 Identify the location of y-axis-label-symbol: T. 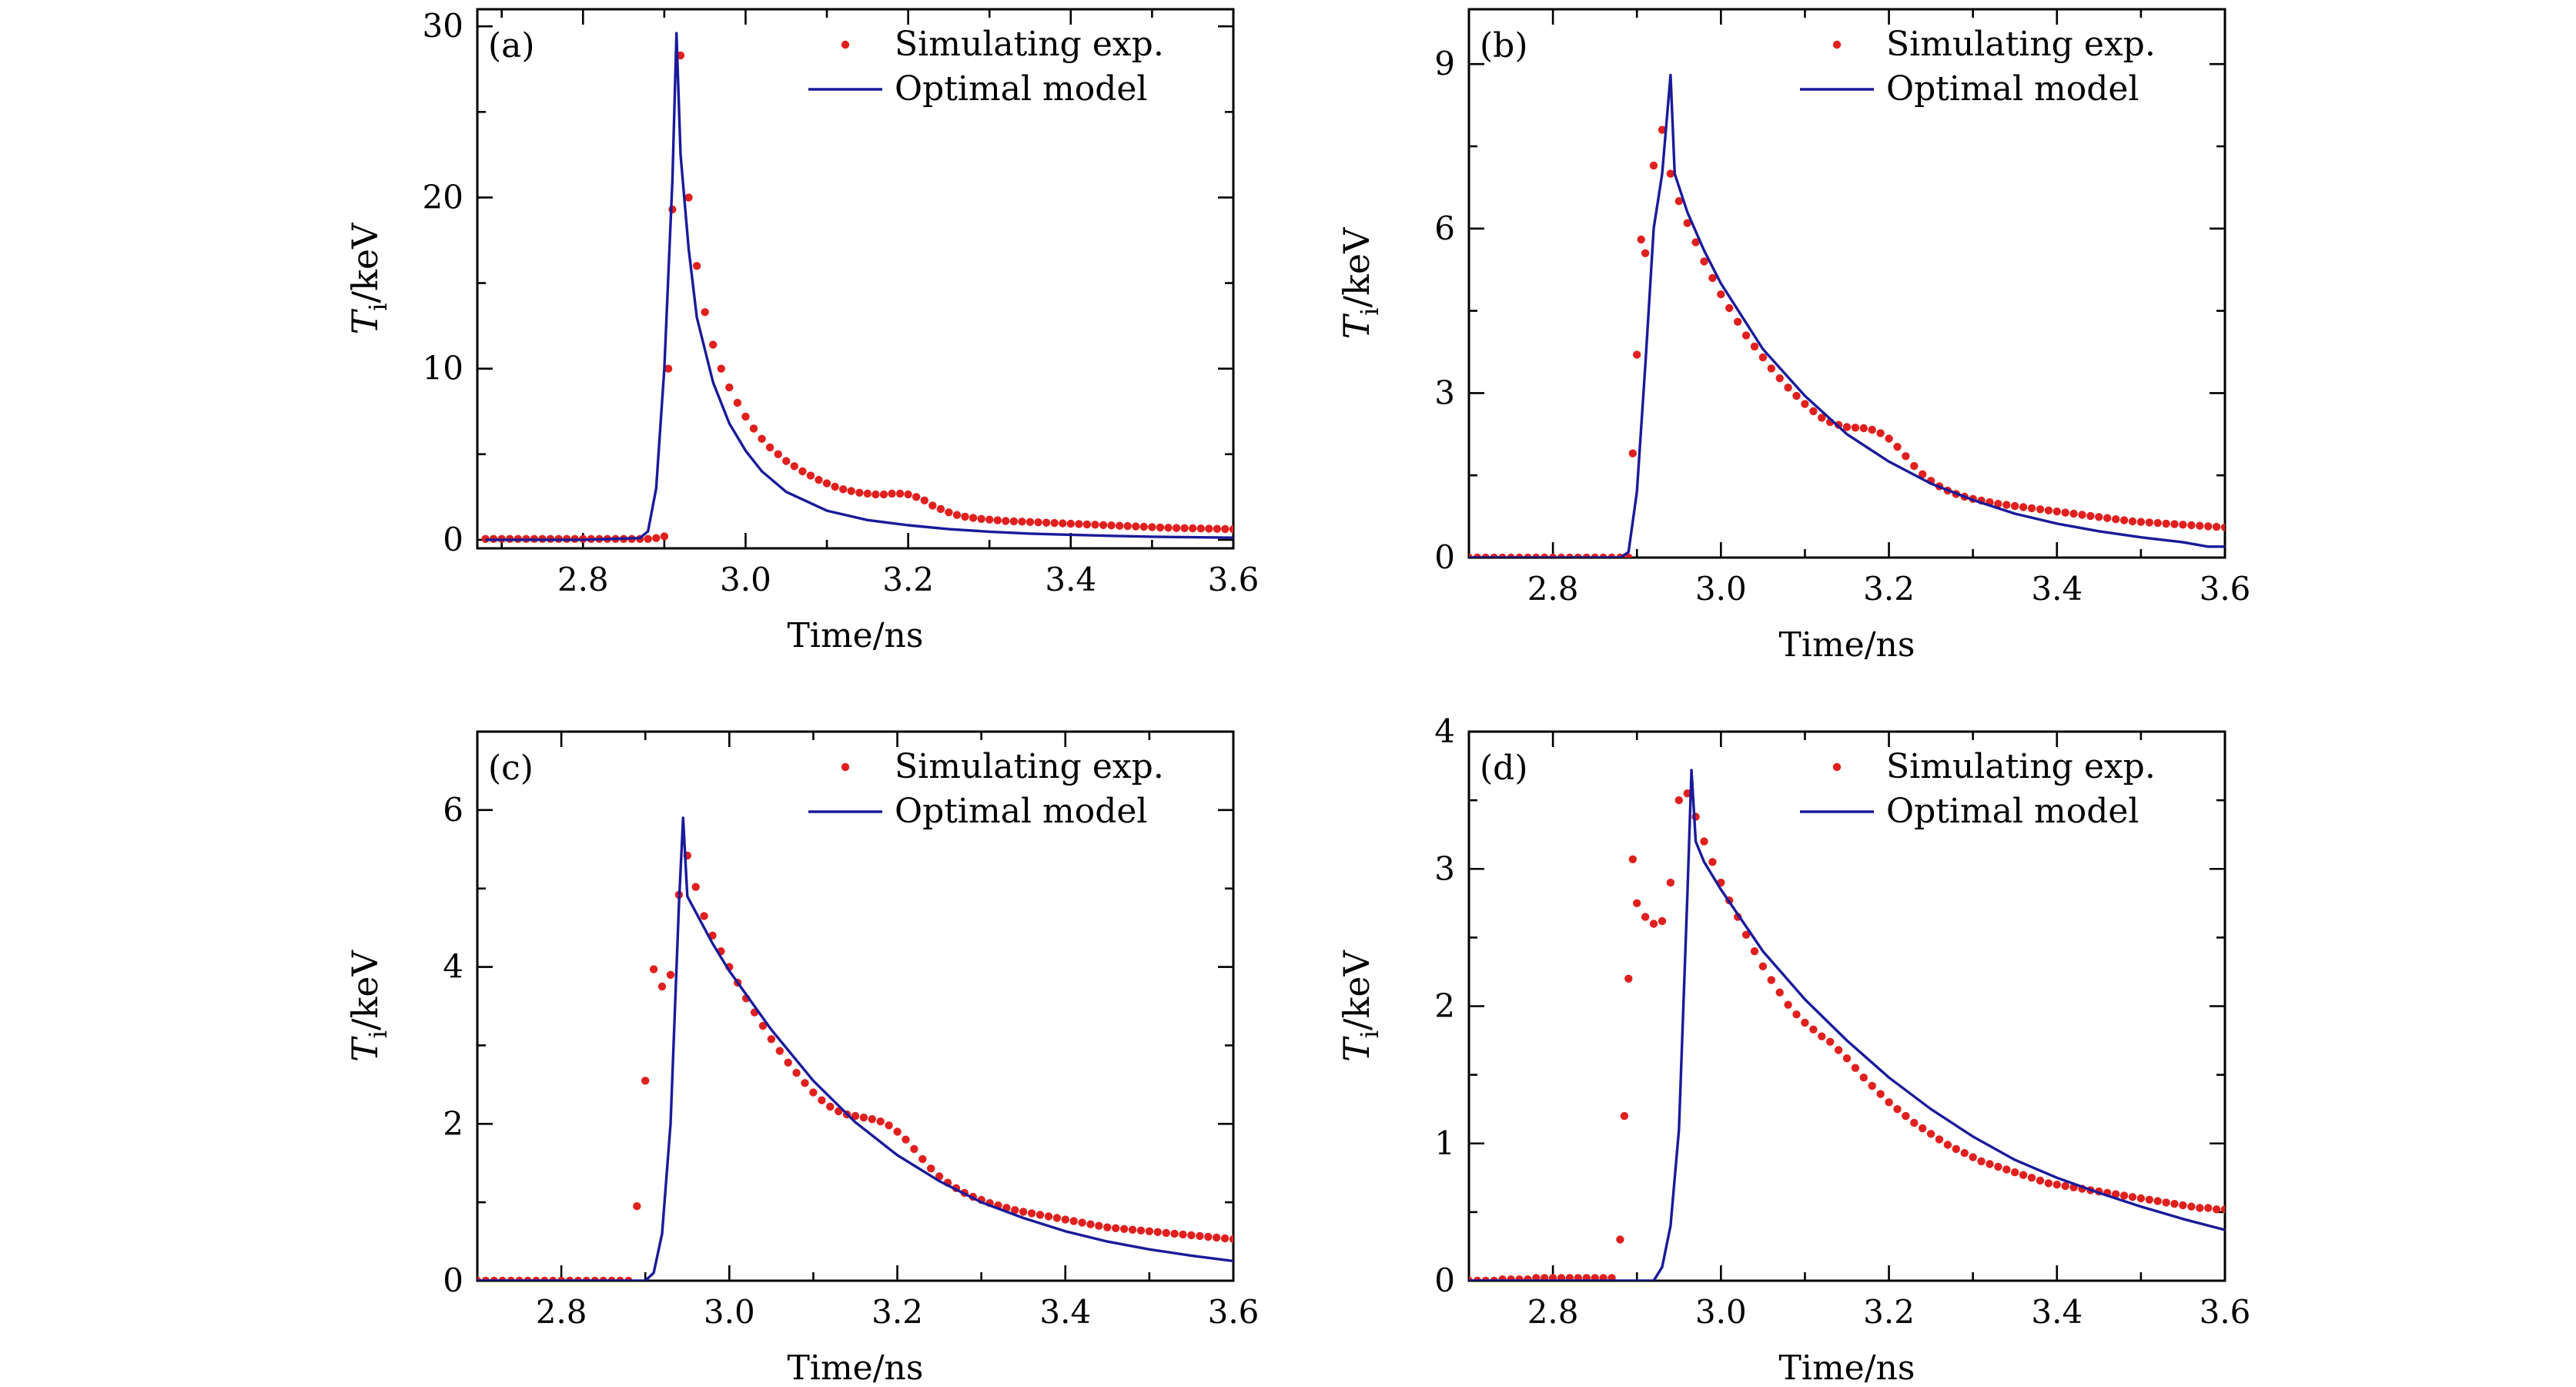
(365, 321).